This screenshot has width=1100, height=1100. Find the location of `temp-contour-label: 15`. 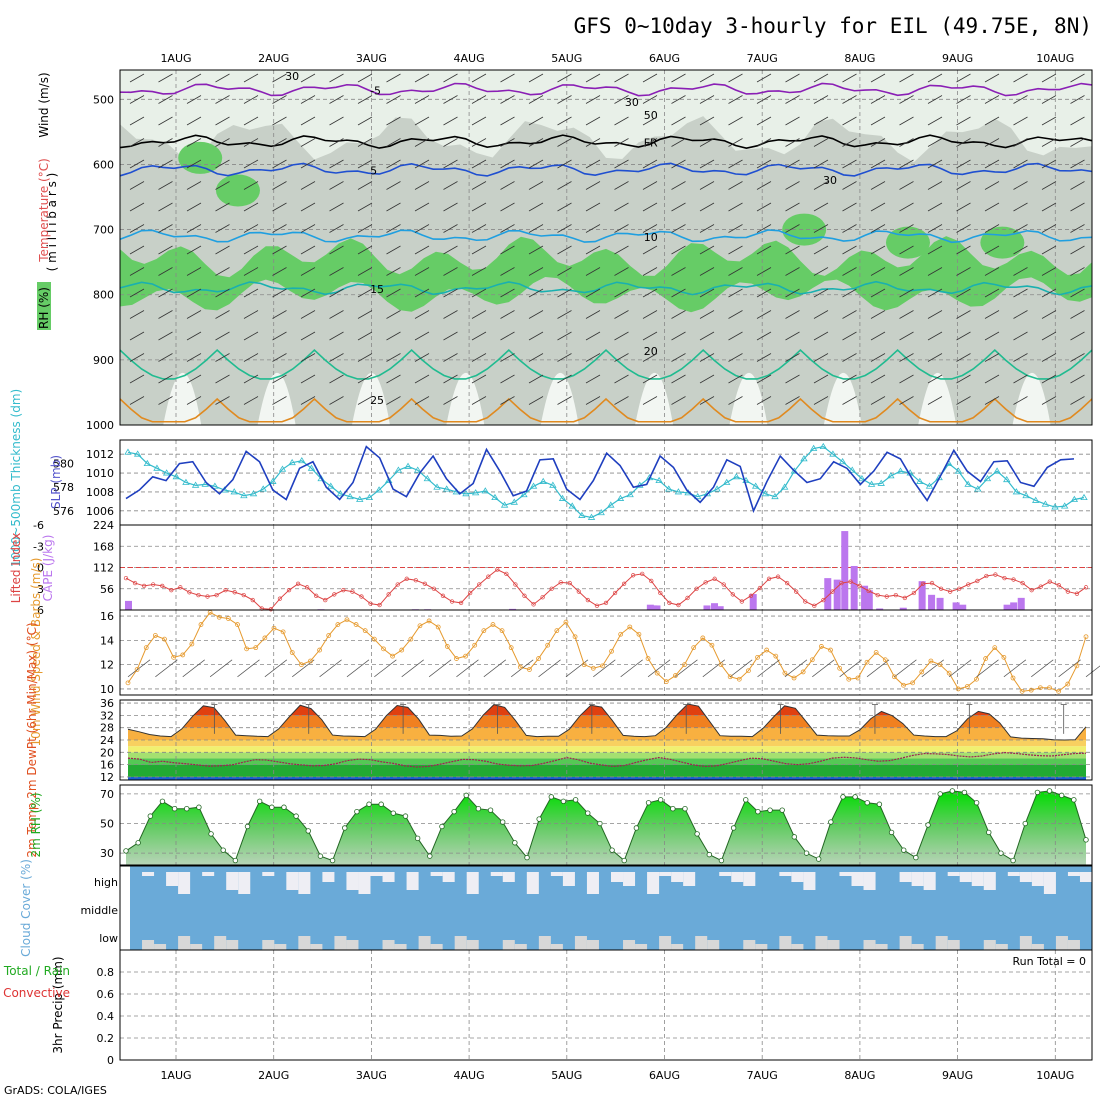

temp-contour-label: 15 is located at coordinates (377, 289).